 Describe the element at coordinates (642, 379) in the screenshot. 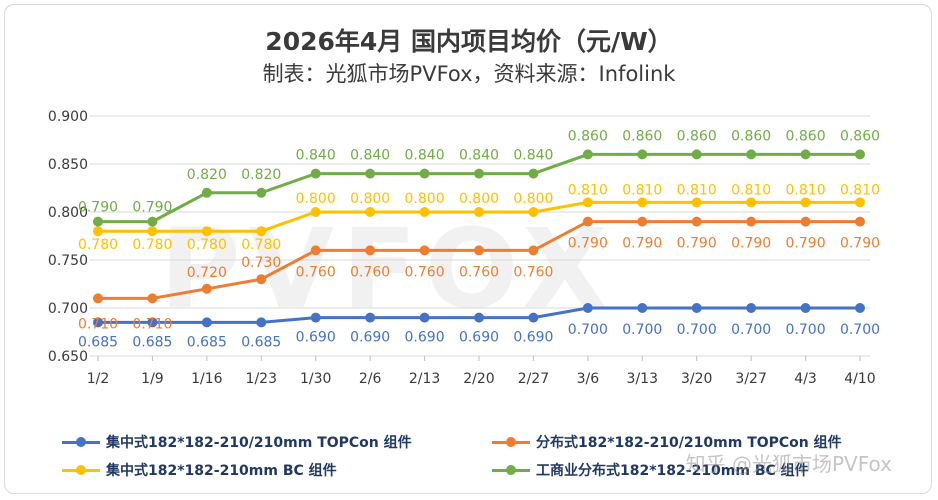

I see `x-tick-label: 3/13` at that location.